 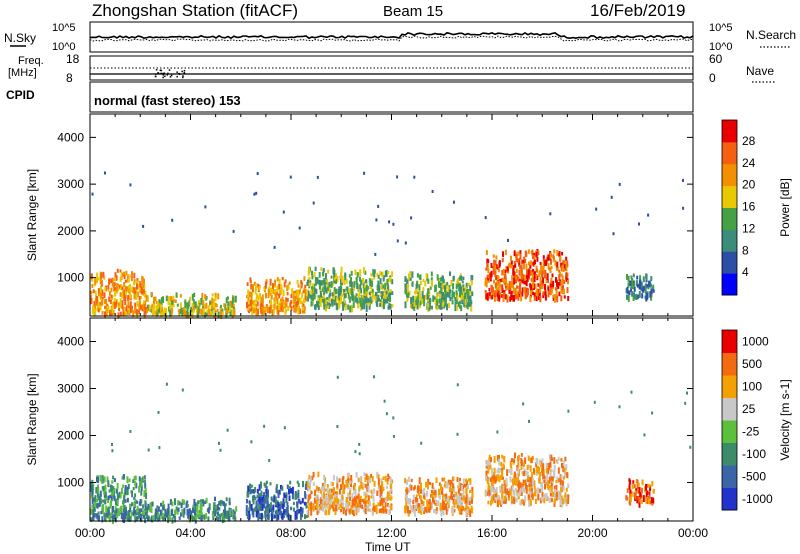 What do you see at coordinates (177, 76) in the screenshot?
I see `nave-dip-point` at bounding box center [177, 76].